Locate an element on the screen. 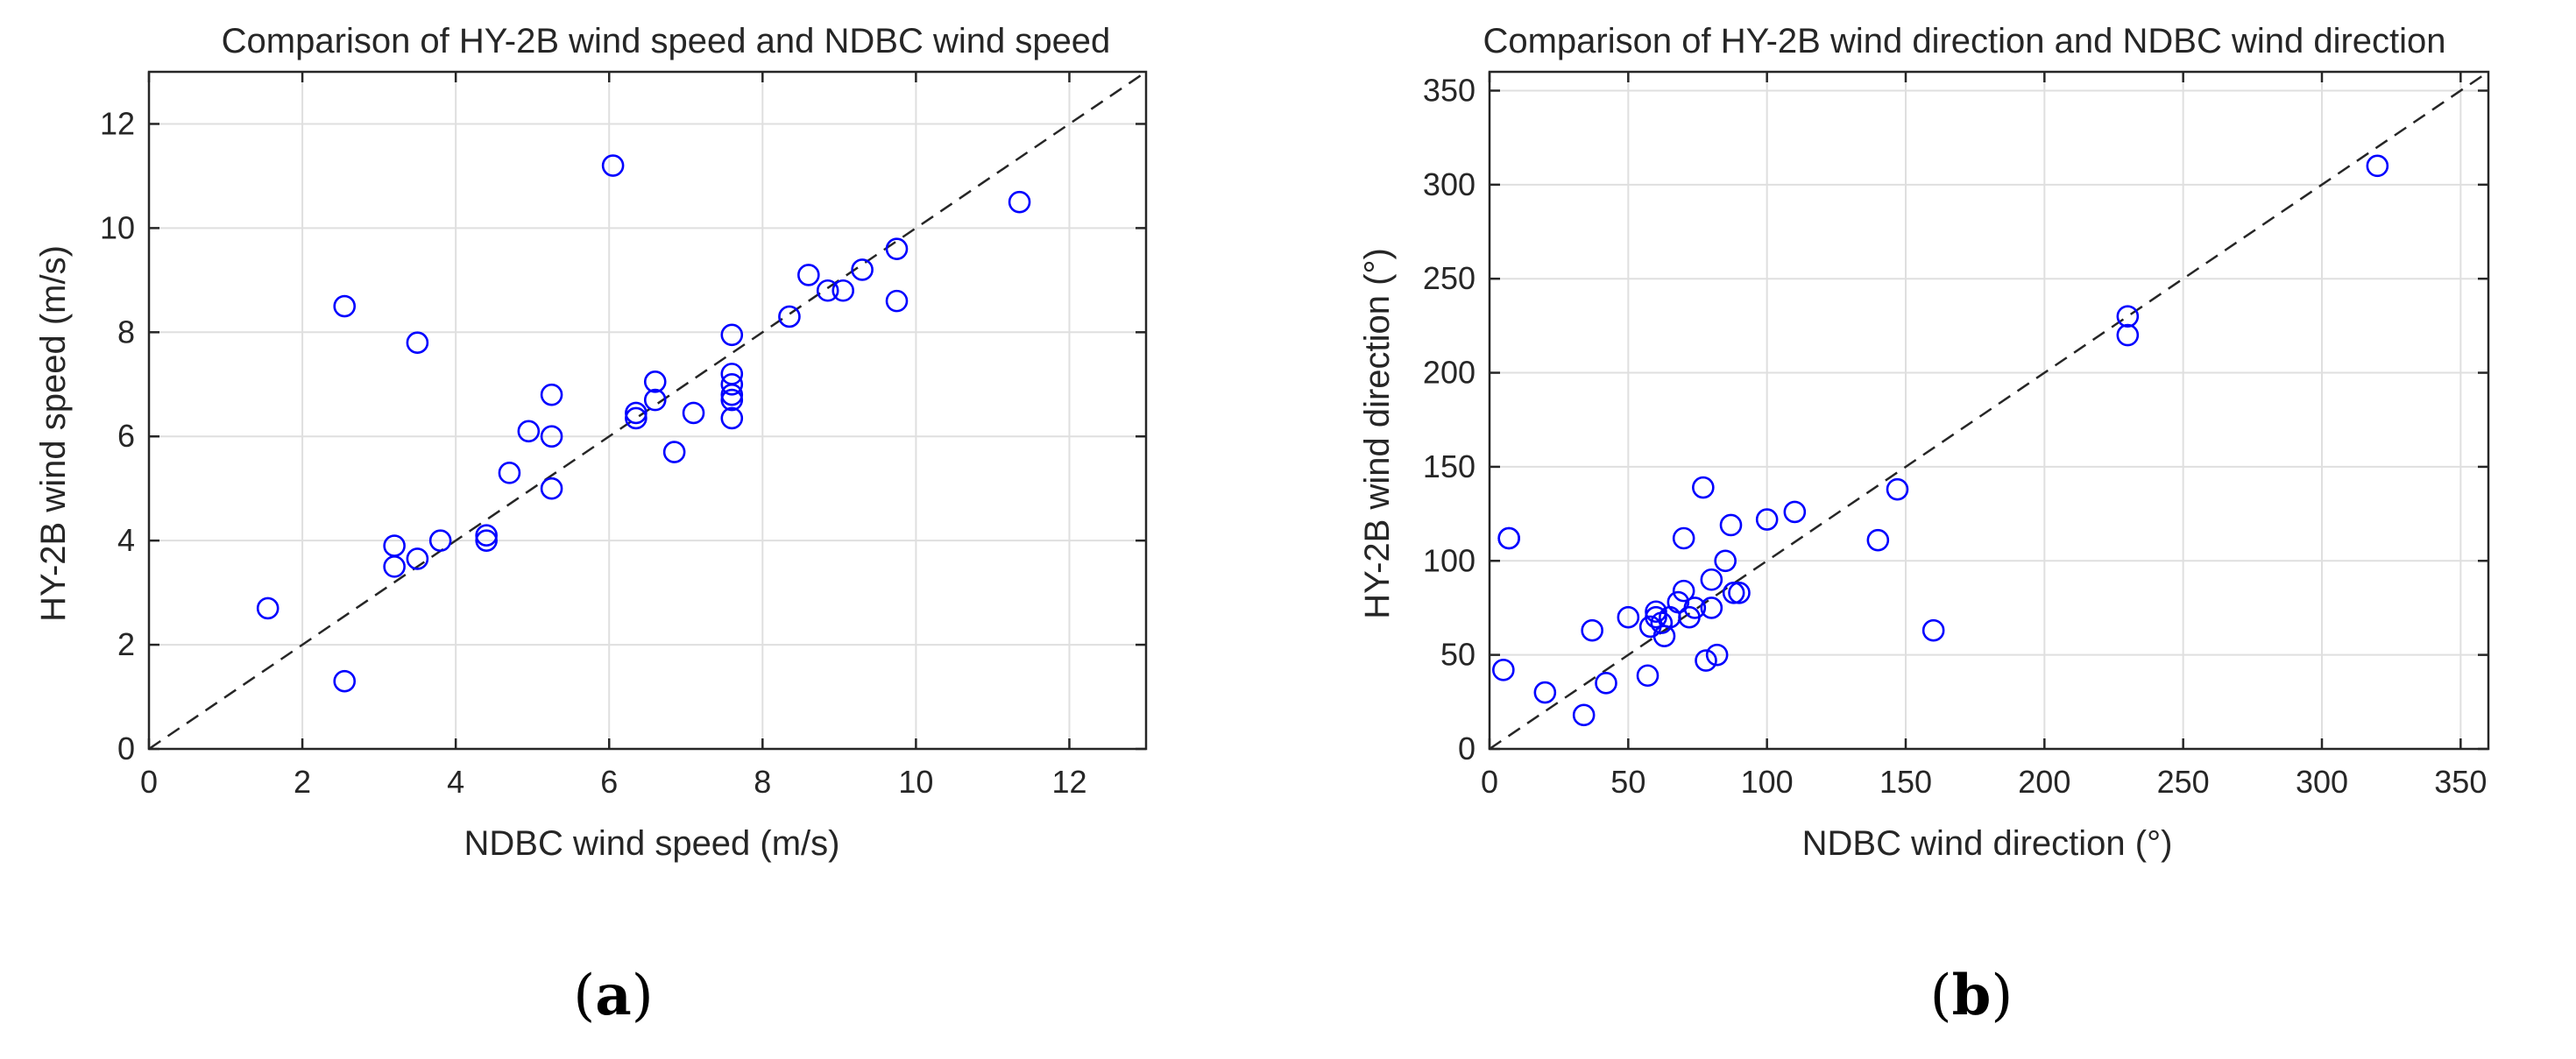 The image size is (2576, 1059). chart-a-xtick-label-2: 4 is located at coordinates (455, 782).